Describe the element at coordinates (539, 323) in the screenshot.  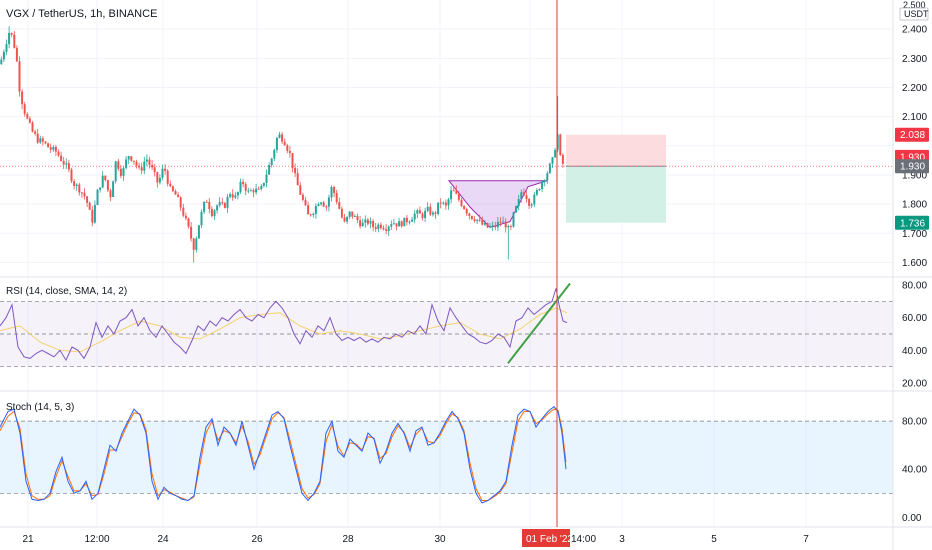
I see `rsi-trendline` at that location.